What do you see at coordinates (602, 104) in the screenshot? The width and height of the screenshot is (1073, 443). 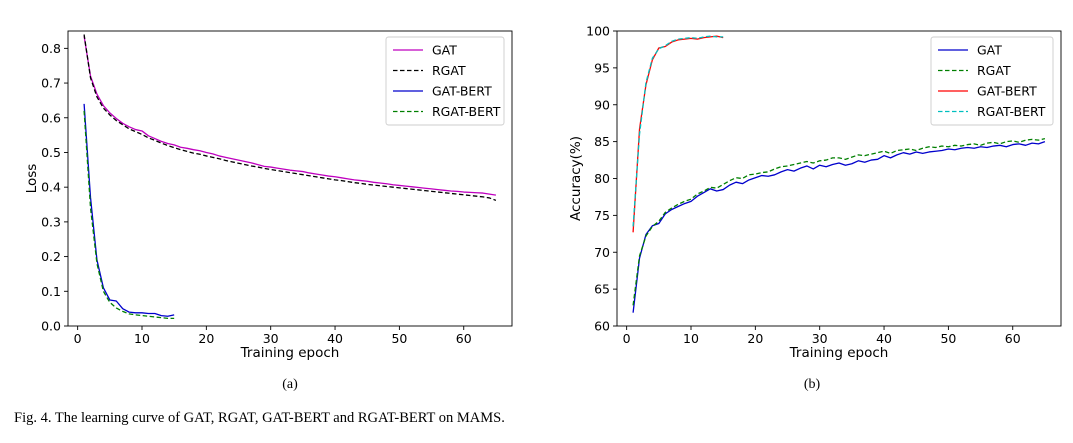 I see `y-tick-label: 90` at bounding box center [602, 104].